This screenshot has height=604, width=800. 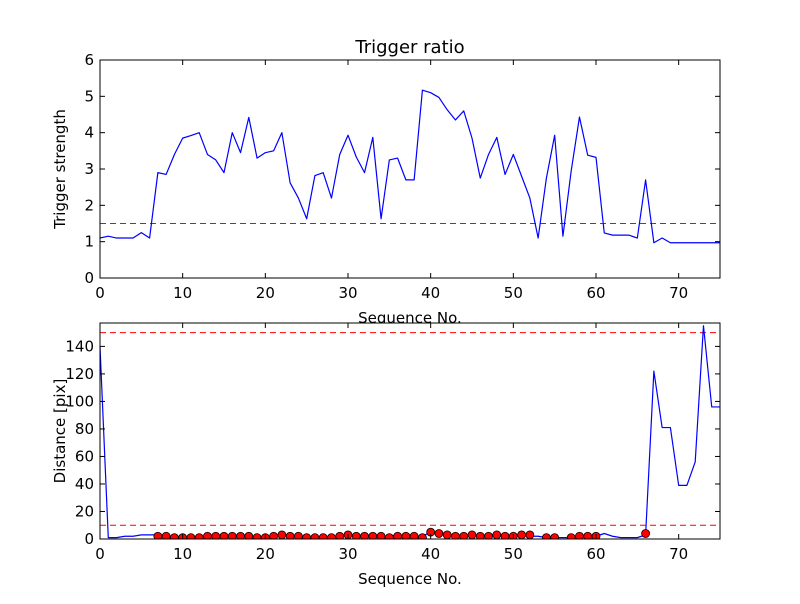 I want to click on y-tick-label: 20, so click(x=84, y=511).